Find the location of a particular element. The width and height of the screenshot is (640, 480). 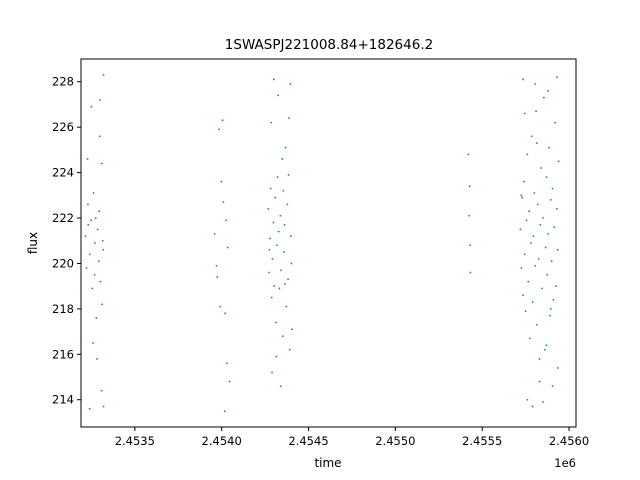

x-tick-label: 2.4535 is located at coordinates (135, 441).